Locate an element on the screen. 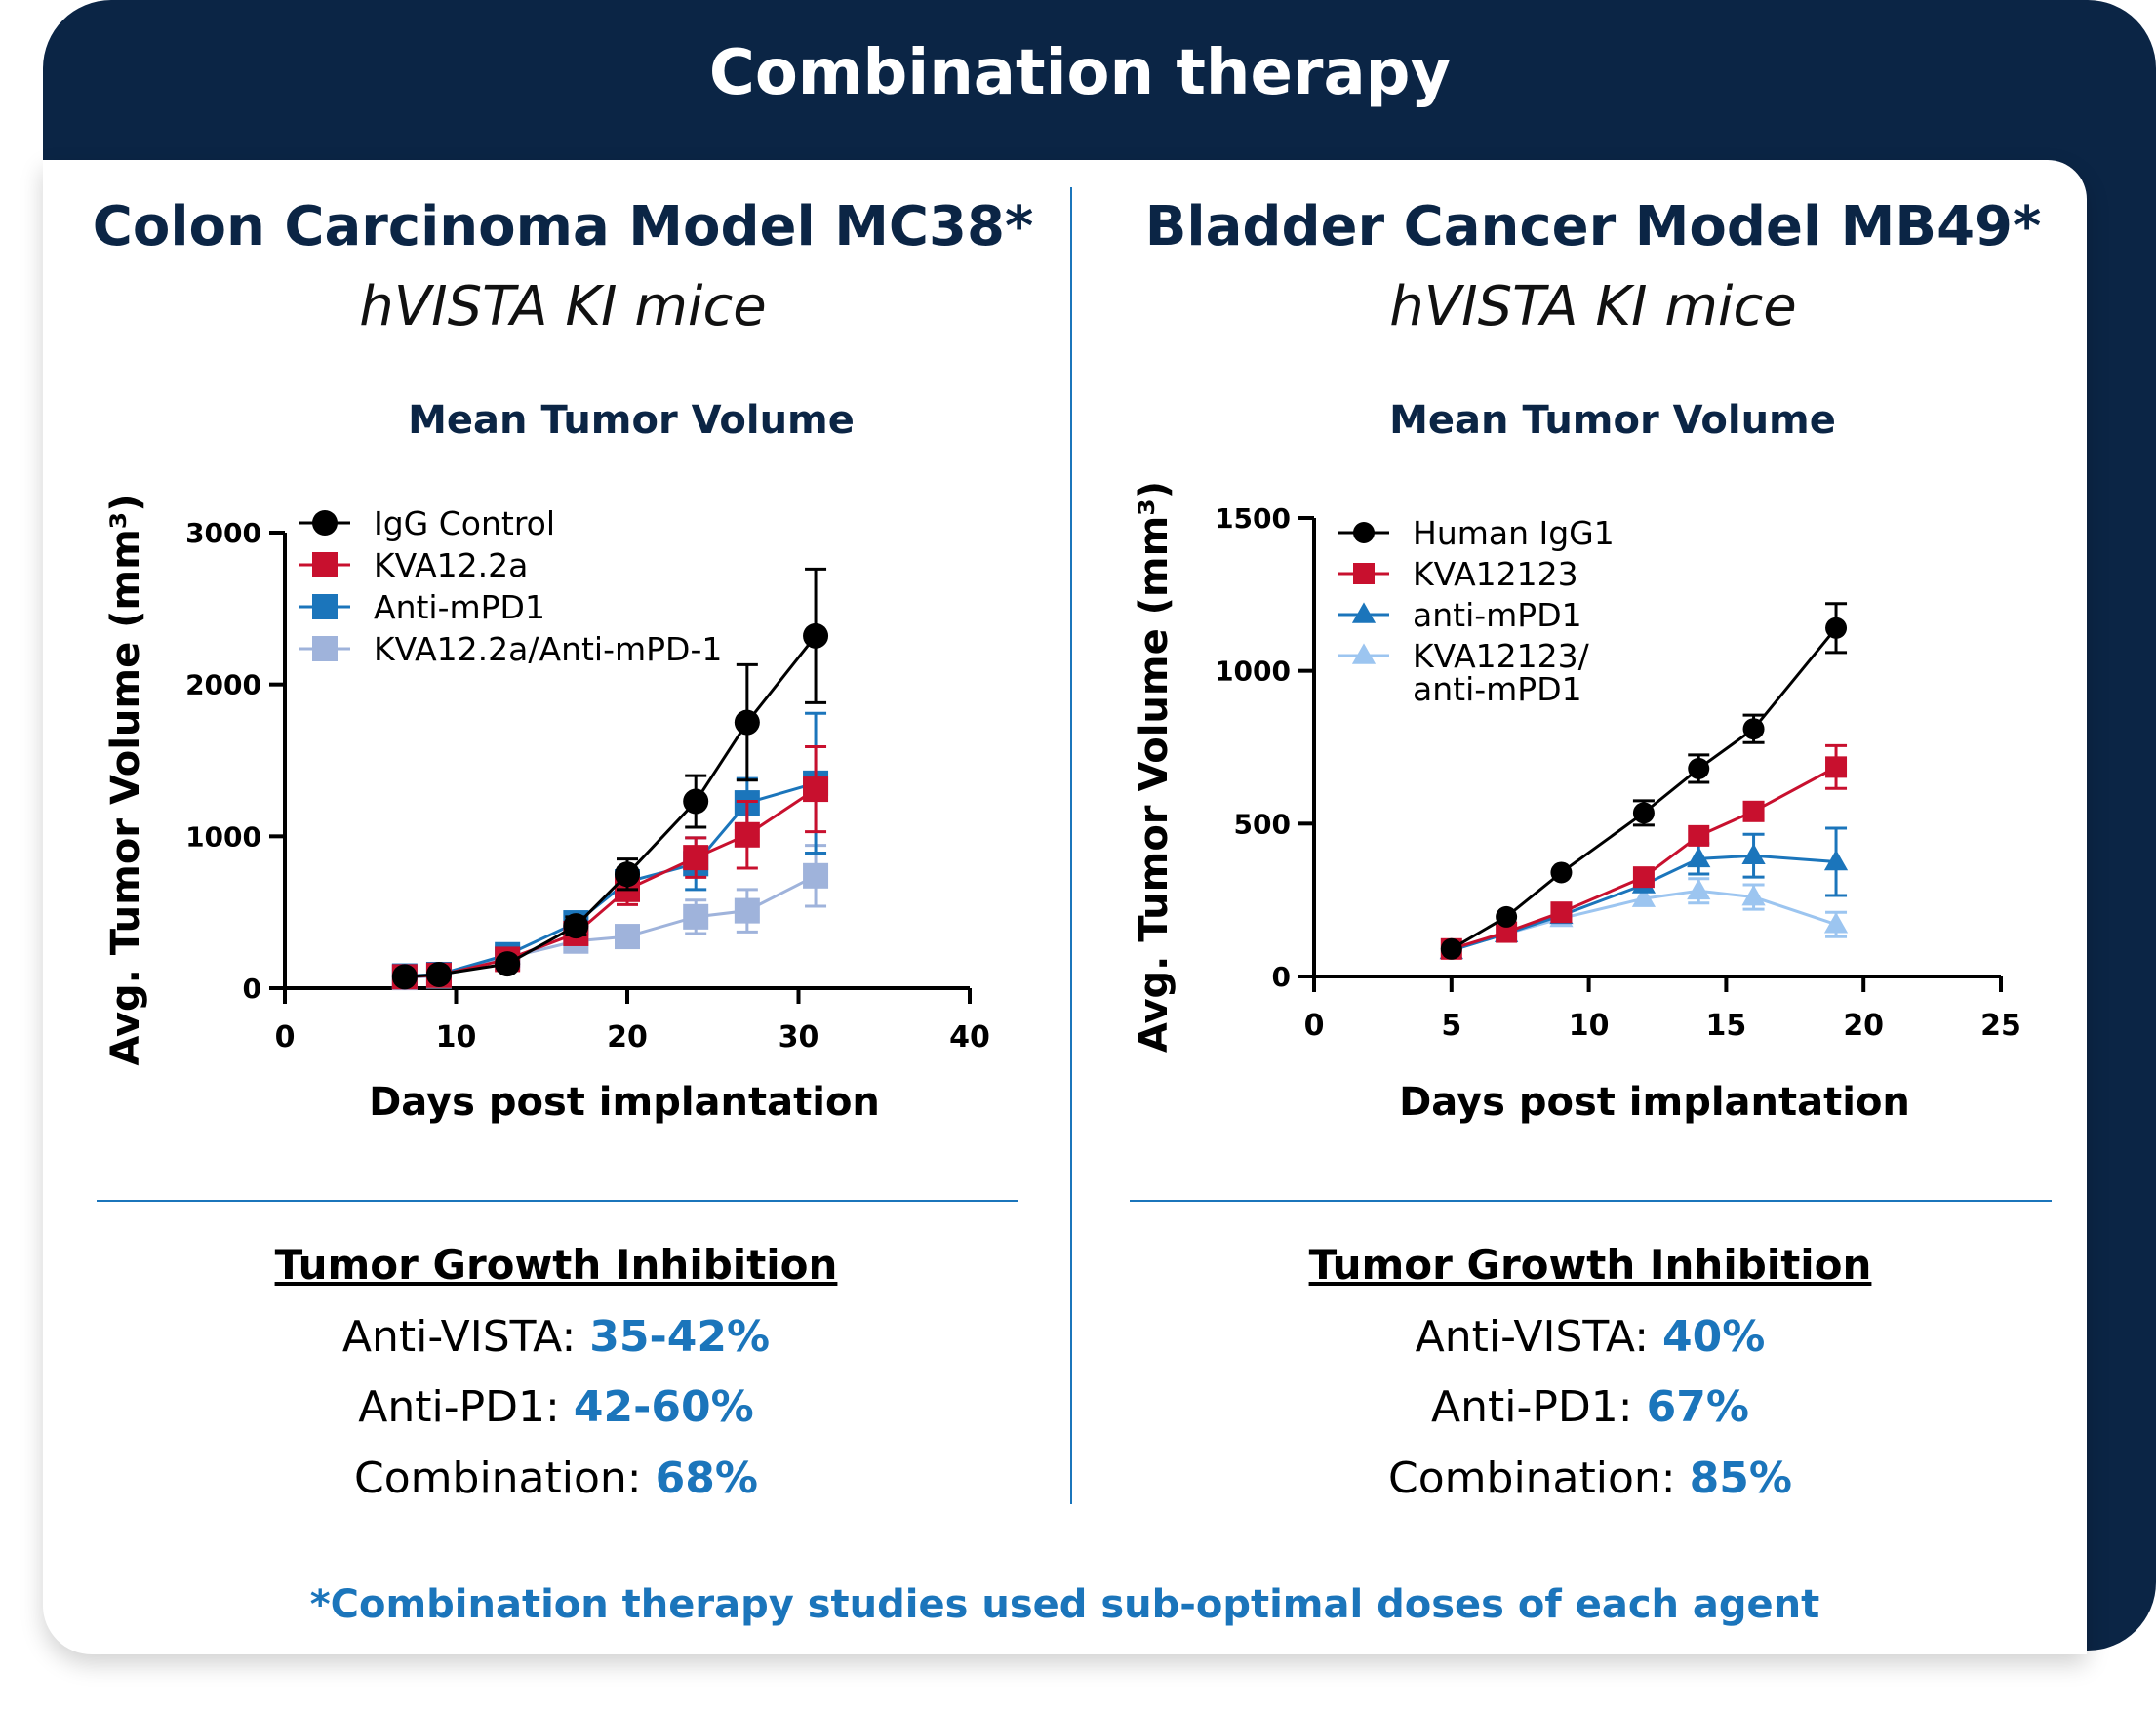 This screenshot has height=1711, width=2156. left-y-axis-label: Avg. Tumor Volume (mm³) is located at coordinates (125, 779).